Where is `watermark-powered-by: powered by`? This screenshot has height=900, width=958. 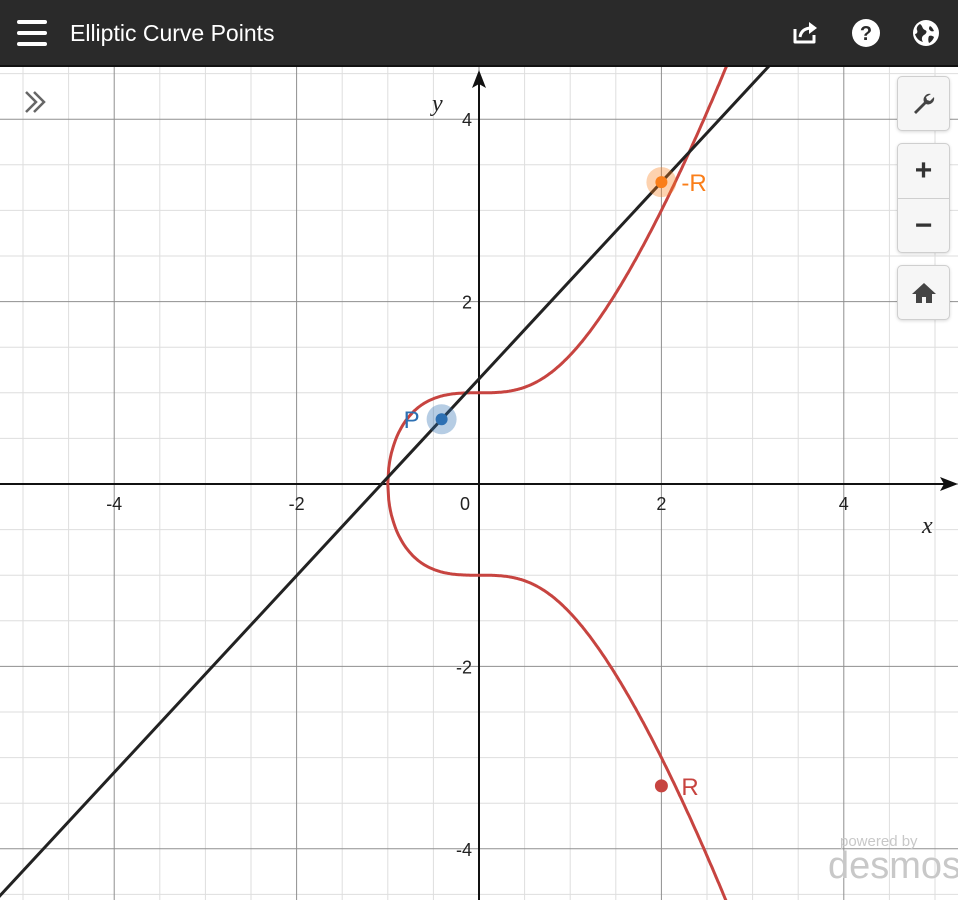
watermark-powered-by: powered by is located at coordinates (879, 841).